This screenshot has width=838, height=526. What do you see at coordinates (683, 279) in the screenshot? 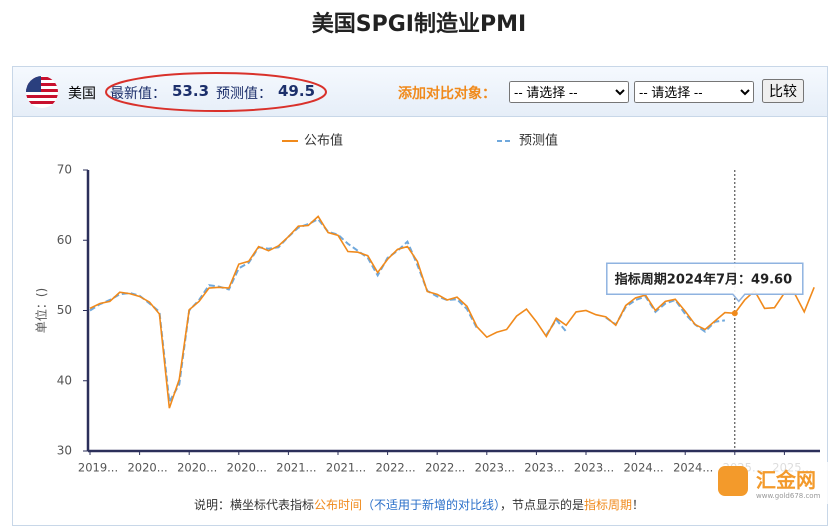
I see `tooltip-label: 指标周期2024年7月：` at bounding box center [683, 279].